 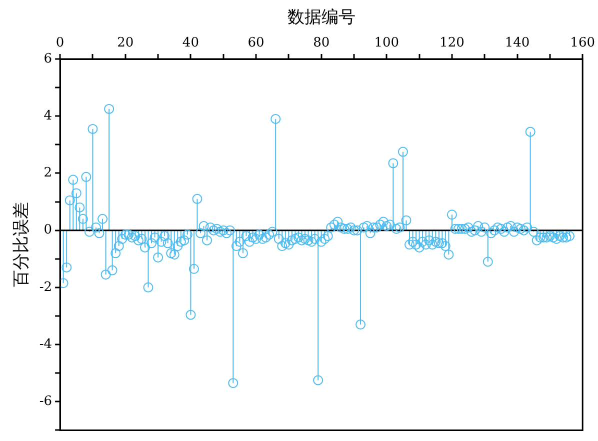 I want to click on x-tick-label: 120, so click(x=452, y=43).